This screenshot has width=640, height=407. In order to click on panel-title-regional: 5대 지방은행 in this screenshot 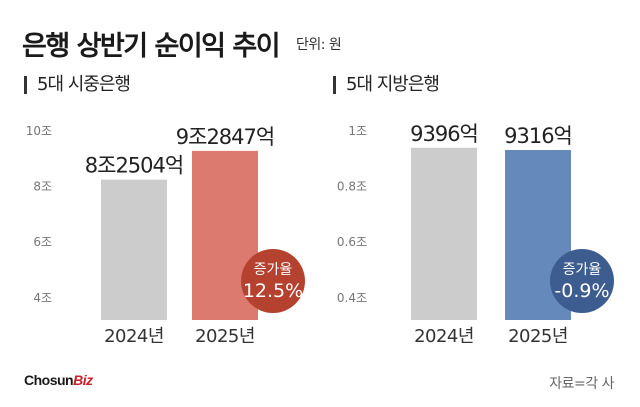, I will do `click(386, 85)`.